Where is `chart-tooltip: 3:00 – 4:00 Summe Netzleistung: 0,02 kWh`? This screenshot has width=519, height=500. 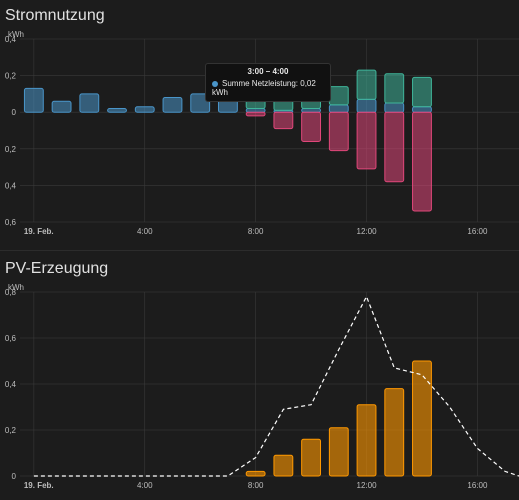
chart-tooltip: 3:00 – 4:00 Summe Netzleistung: 0,02 kWh is located at coordinates (268, 82).